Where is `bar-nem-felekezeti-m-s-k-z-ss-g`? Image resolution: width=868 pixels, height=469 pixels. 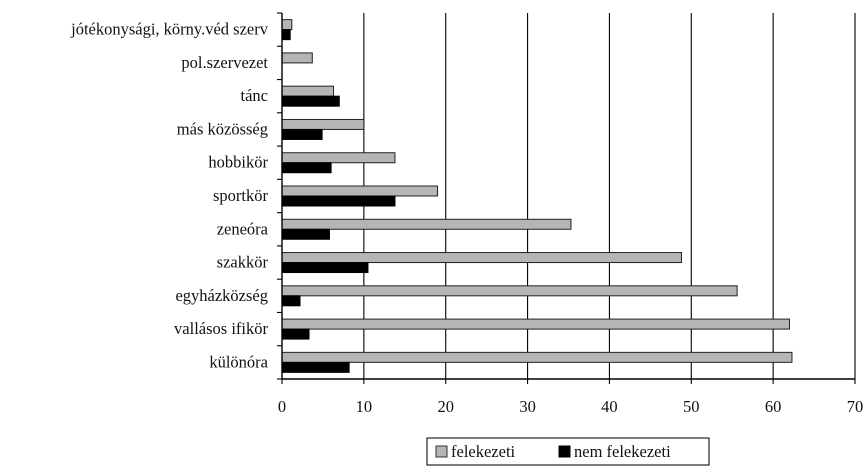
bar-nem-felekezeti-m-s-k-z-ss-g is located at coordinates (302, 134).